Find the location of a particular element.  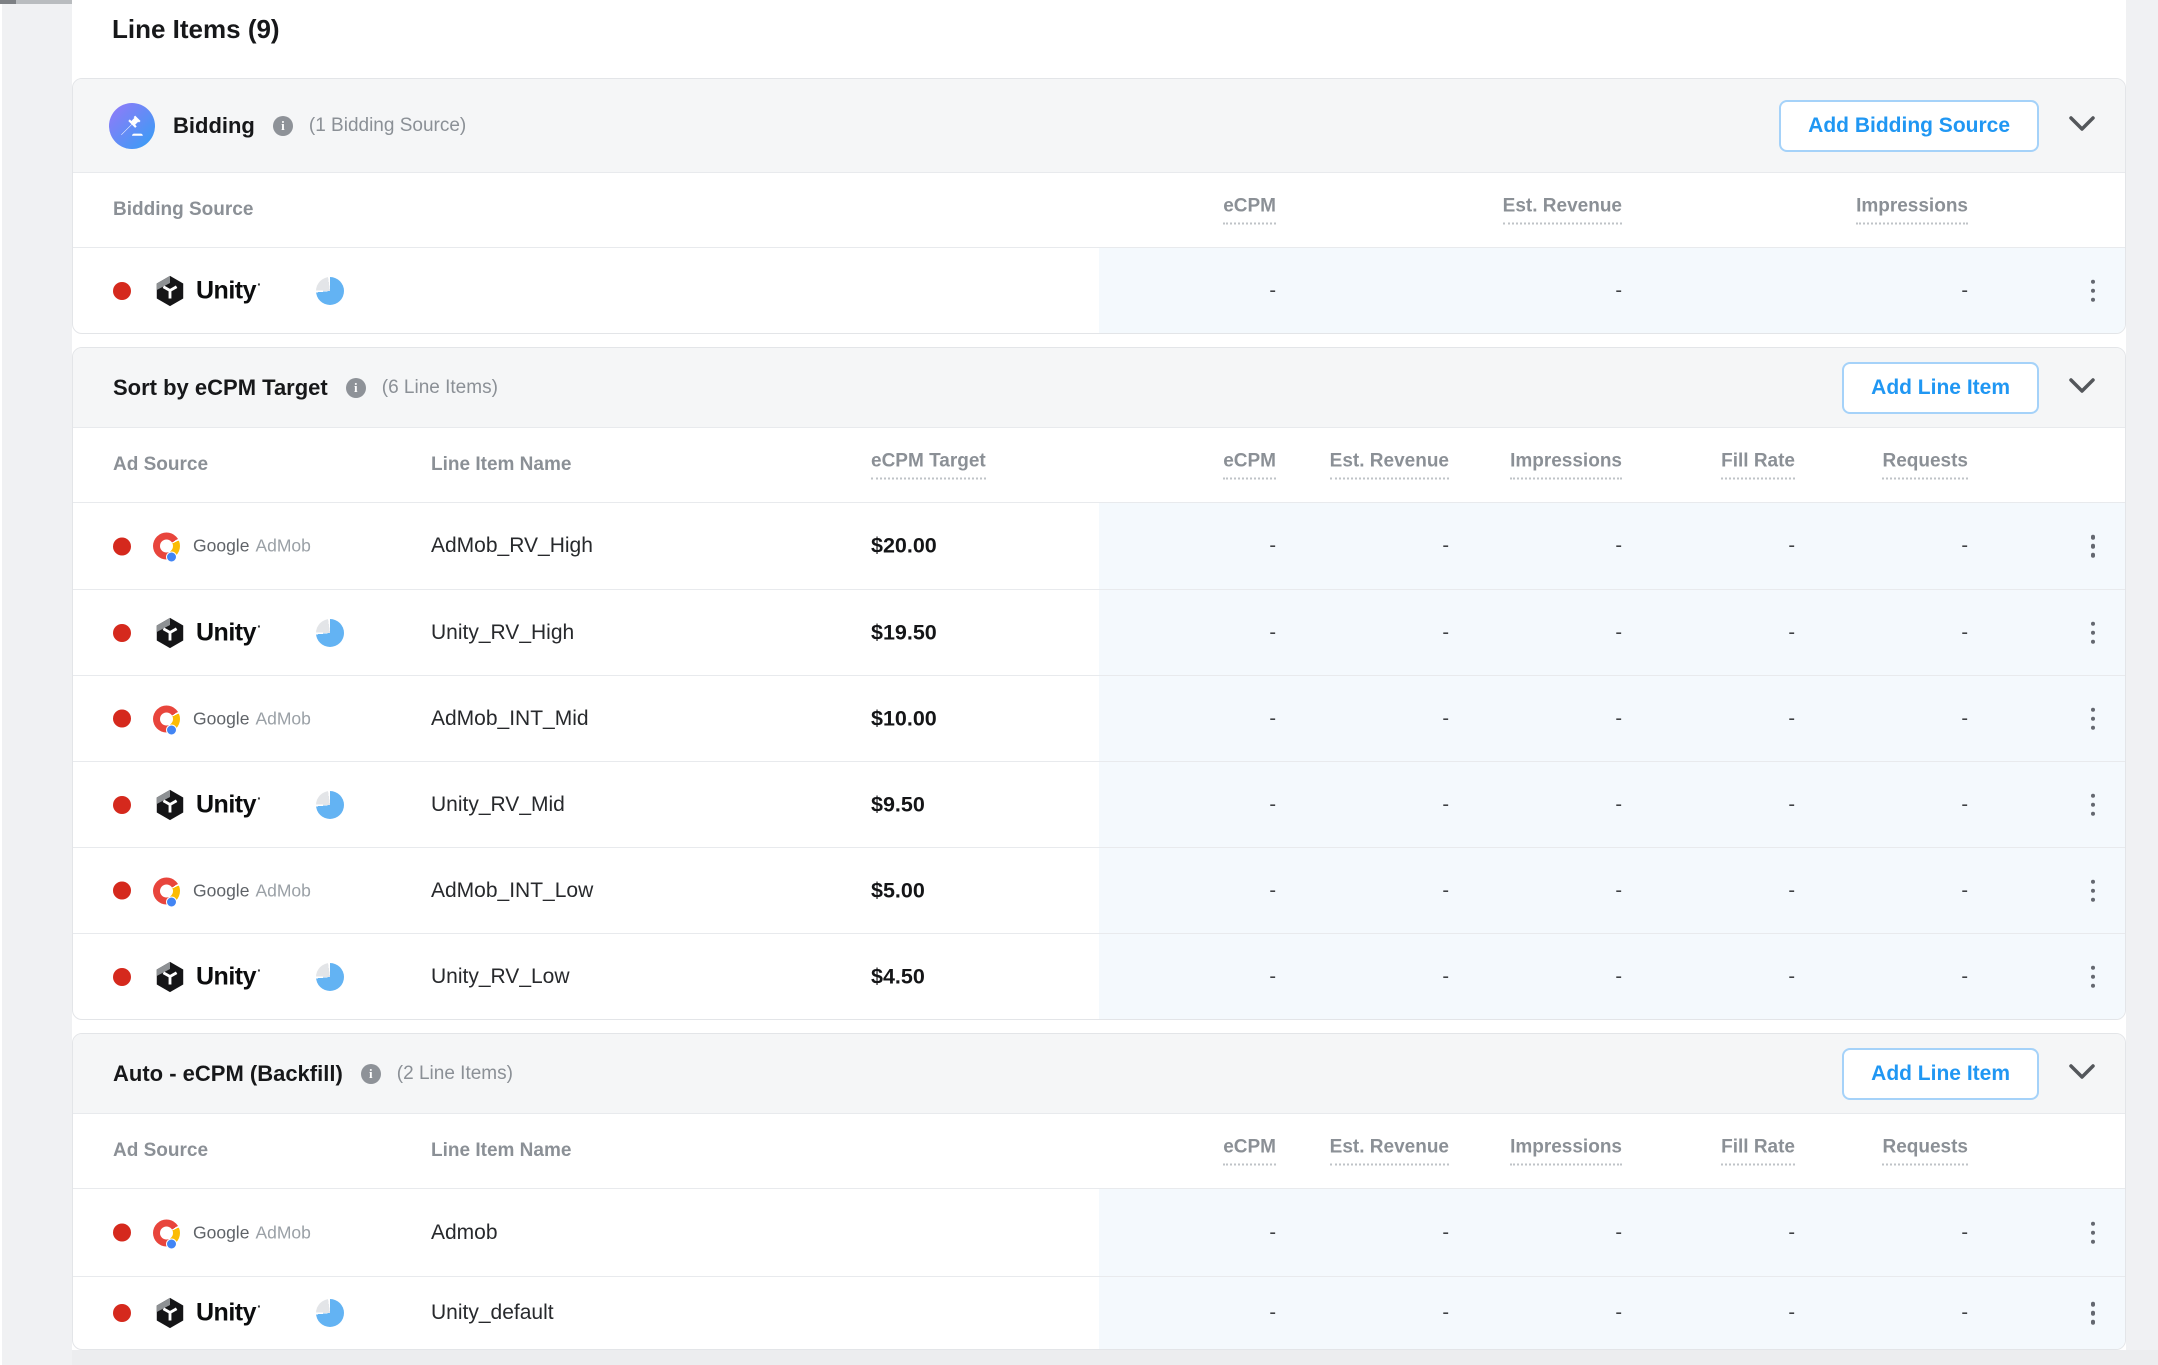

column-header-bidding-source: Bidding Source is located at coordinates (183, 209).